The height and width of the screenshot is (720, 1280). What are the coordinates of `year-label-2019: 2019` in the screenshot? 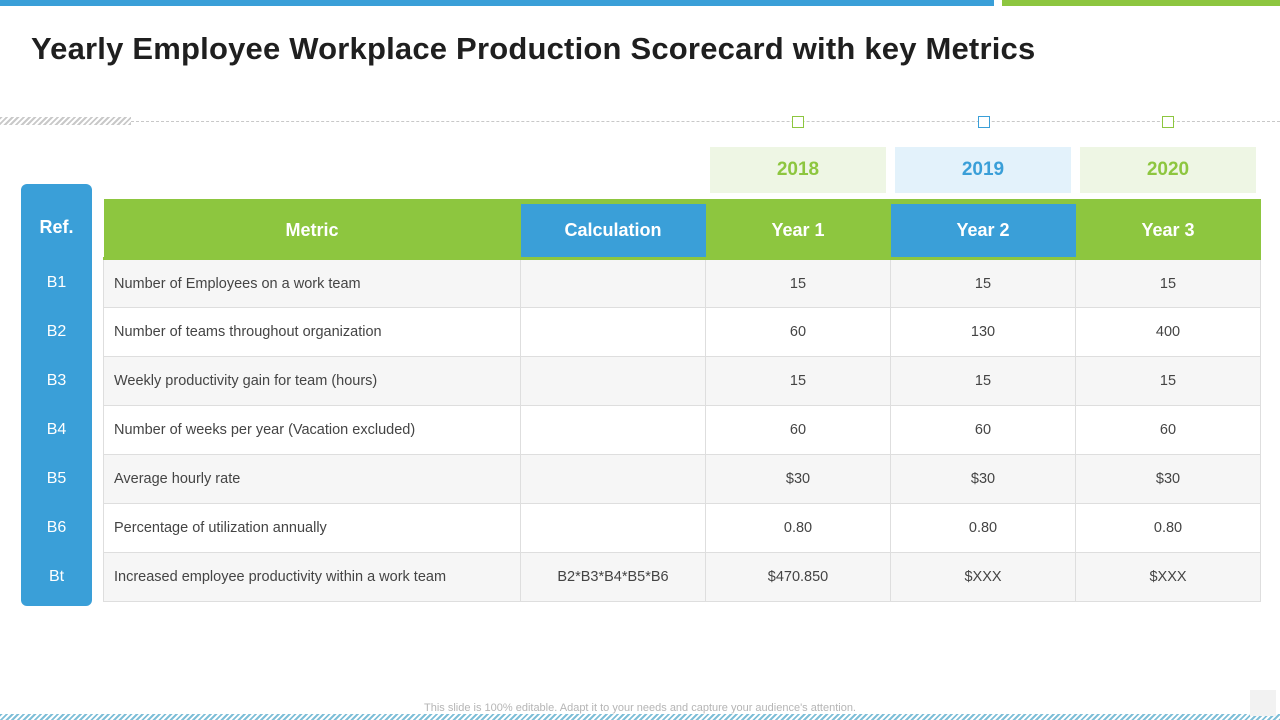 It's located at (983, 170).